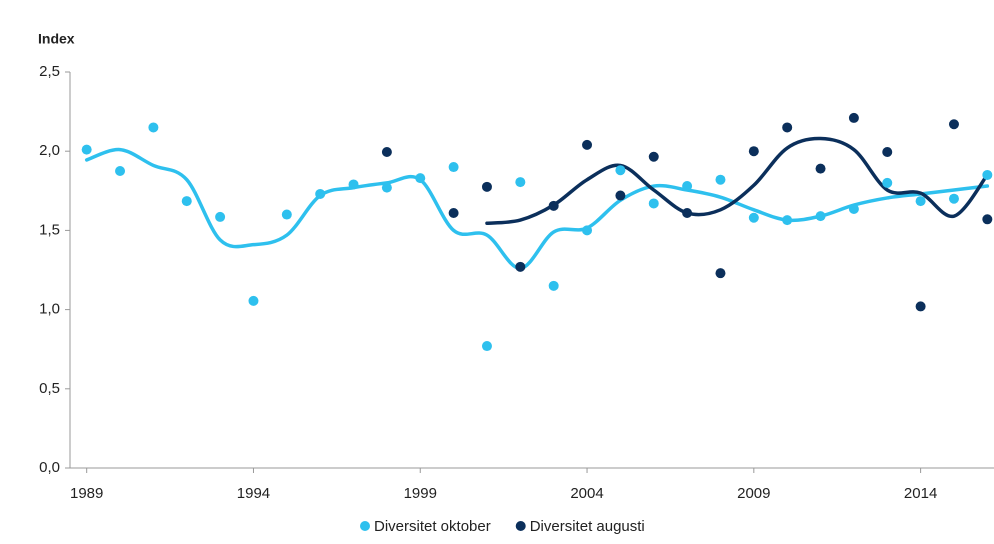 The height and width of the screenshot is (544, 994). What do you see at coordinates (86, 493) in the screenshot?
I see `x-tick-label: 1989` at bounding box center [86, 493].